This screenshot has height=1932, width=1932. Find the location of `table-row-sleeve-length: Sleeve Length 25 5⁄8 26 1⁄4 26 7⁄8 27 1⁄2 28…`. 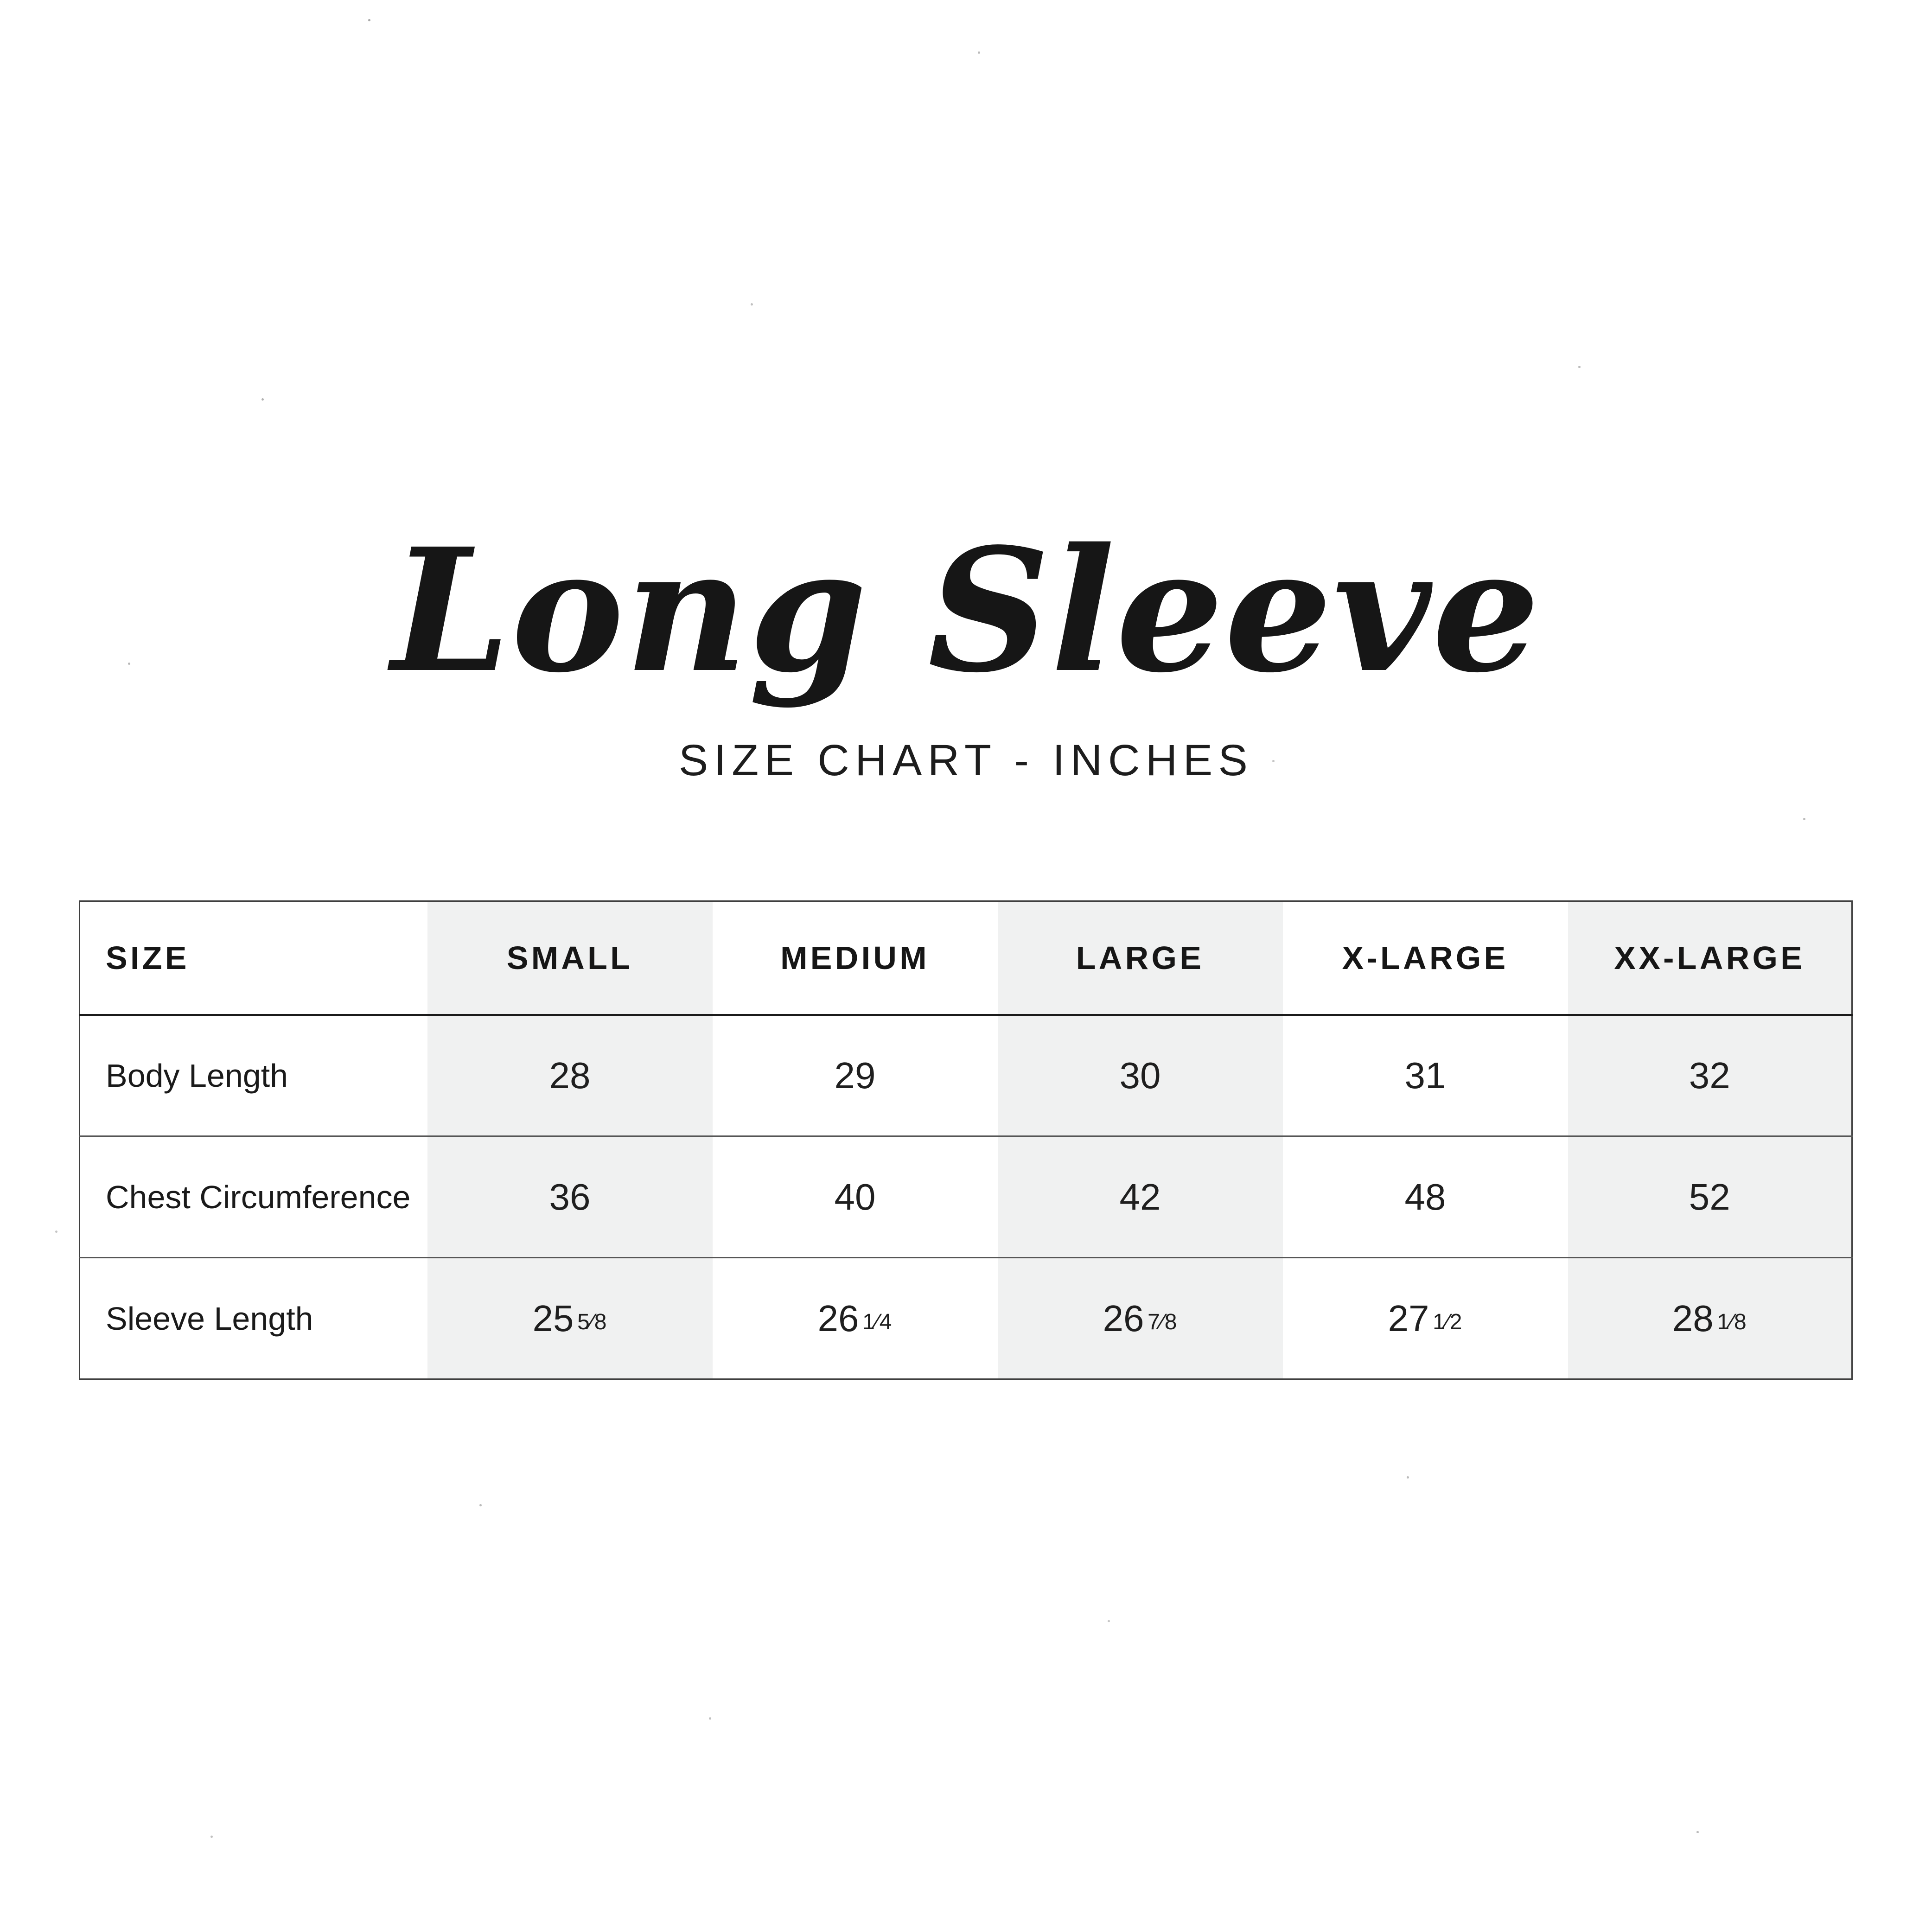

table-row-sleeve-length: Sleeve Length 25 5⁄8 26 1⁄4 26 7⁄8 27 1⁄2 28… is located at coordinates (965, 1318).